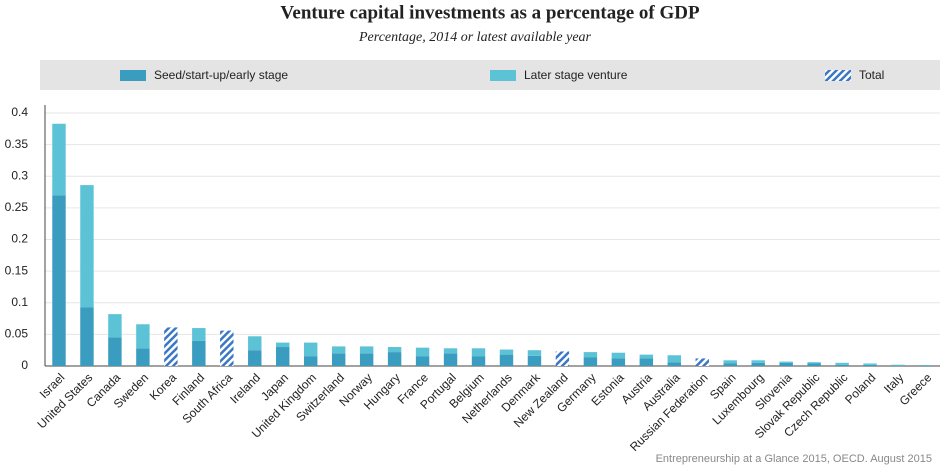 This screenshot has width=945, height=474. What do you see at coordinates (17, 207) in the screenshot?
I see `y-tick-label: 0.25` at bounding box center [17, 207].